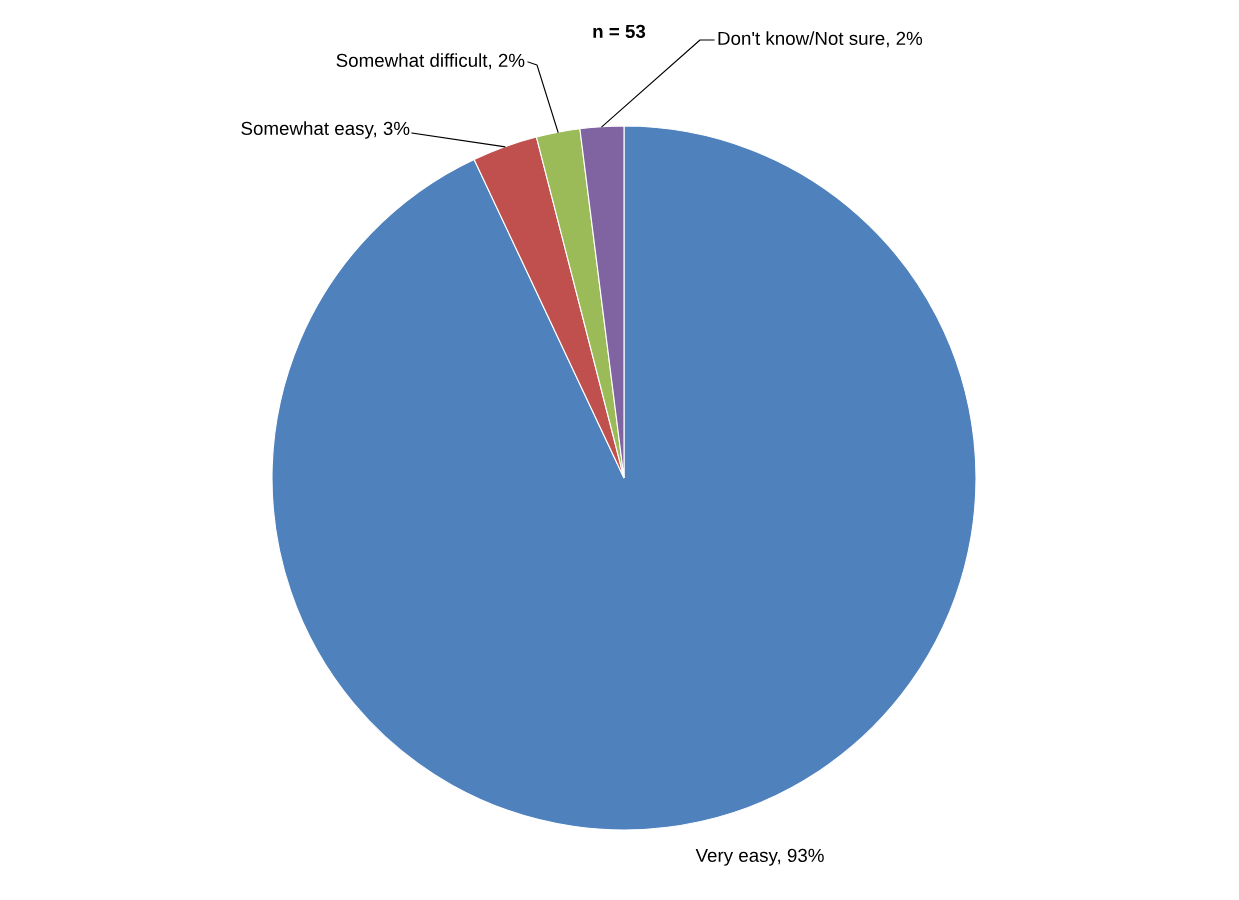  I want to click on chart-title: n = 53, so click(619, 31).